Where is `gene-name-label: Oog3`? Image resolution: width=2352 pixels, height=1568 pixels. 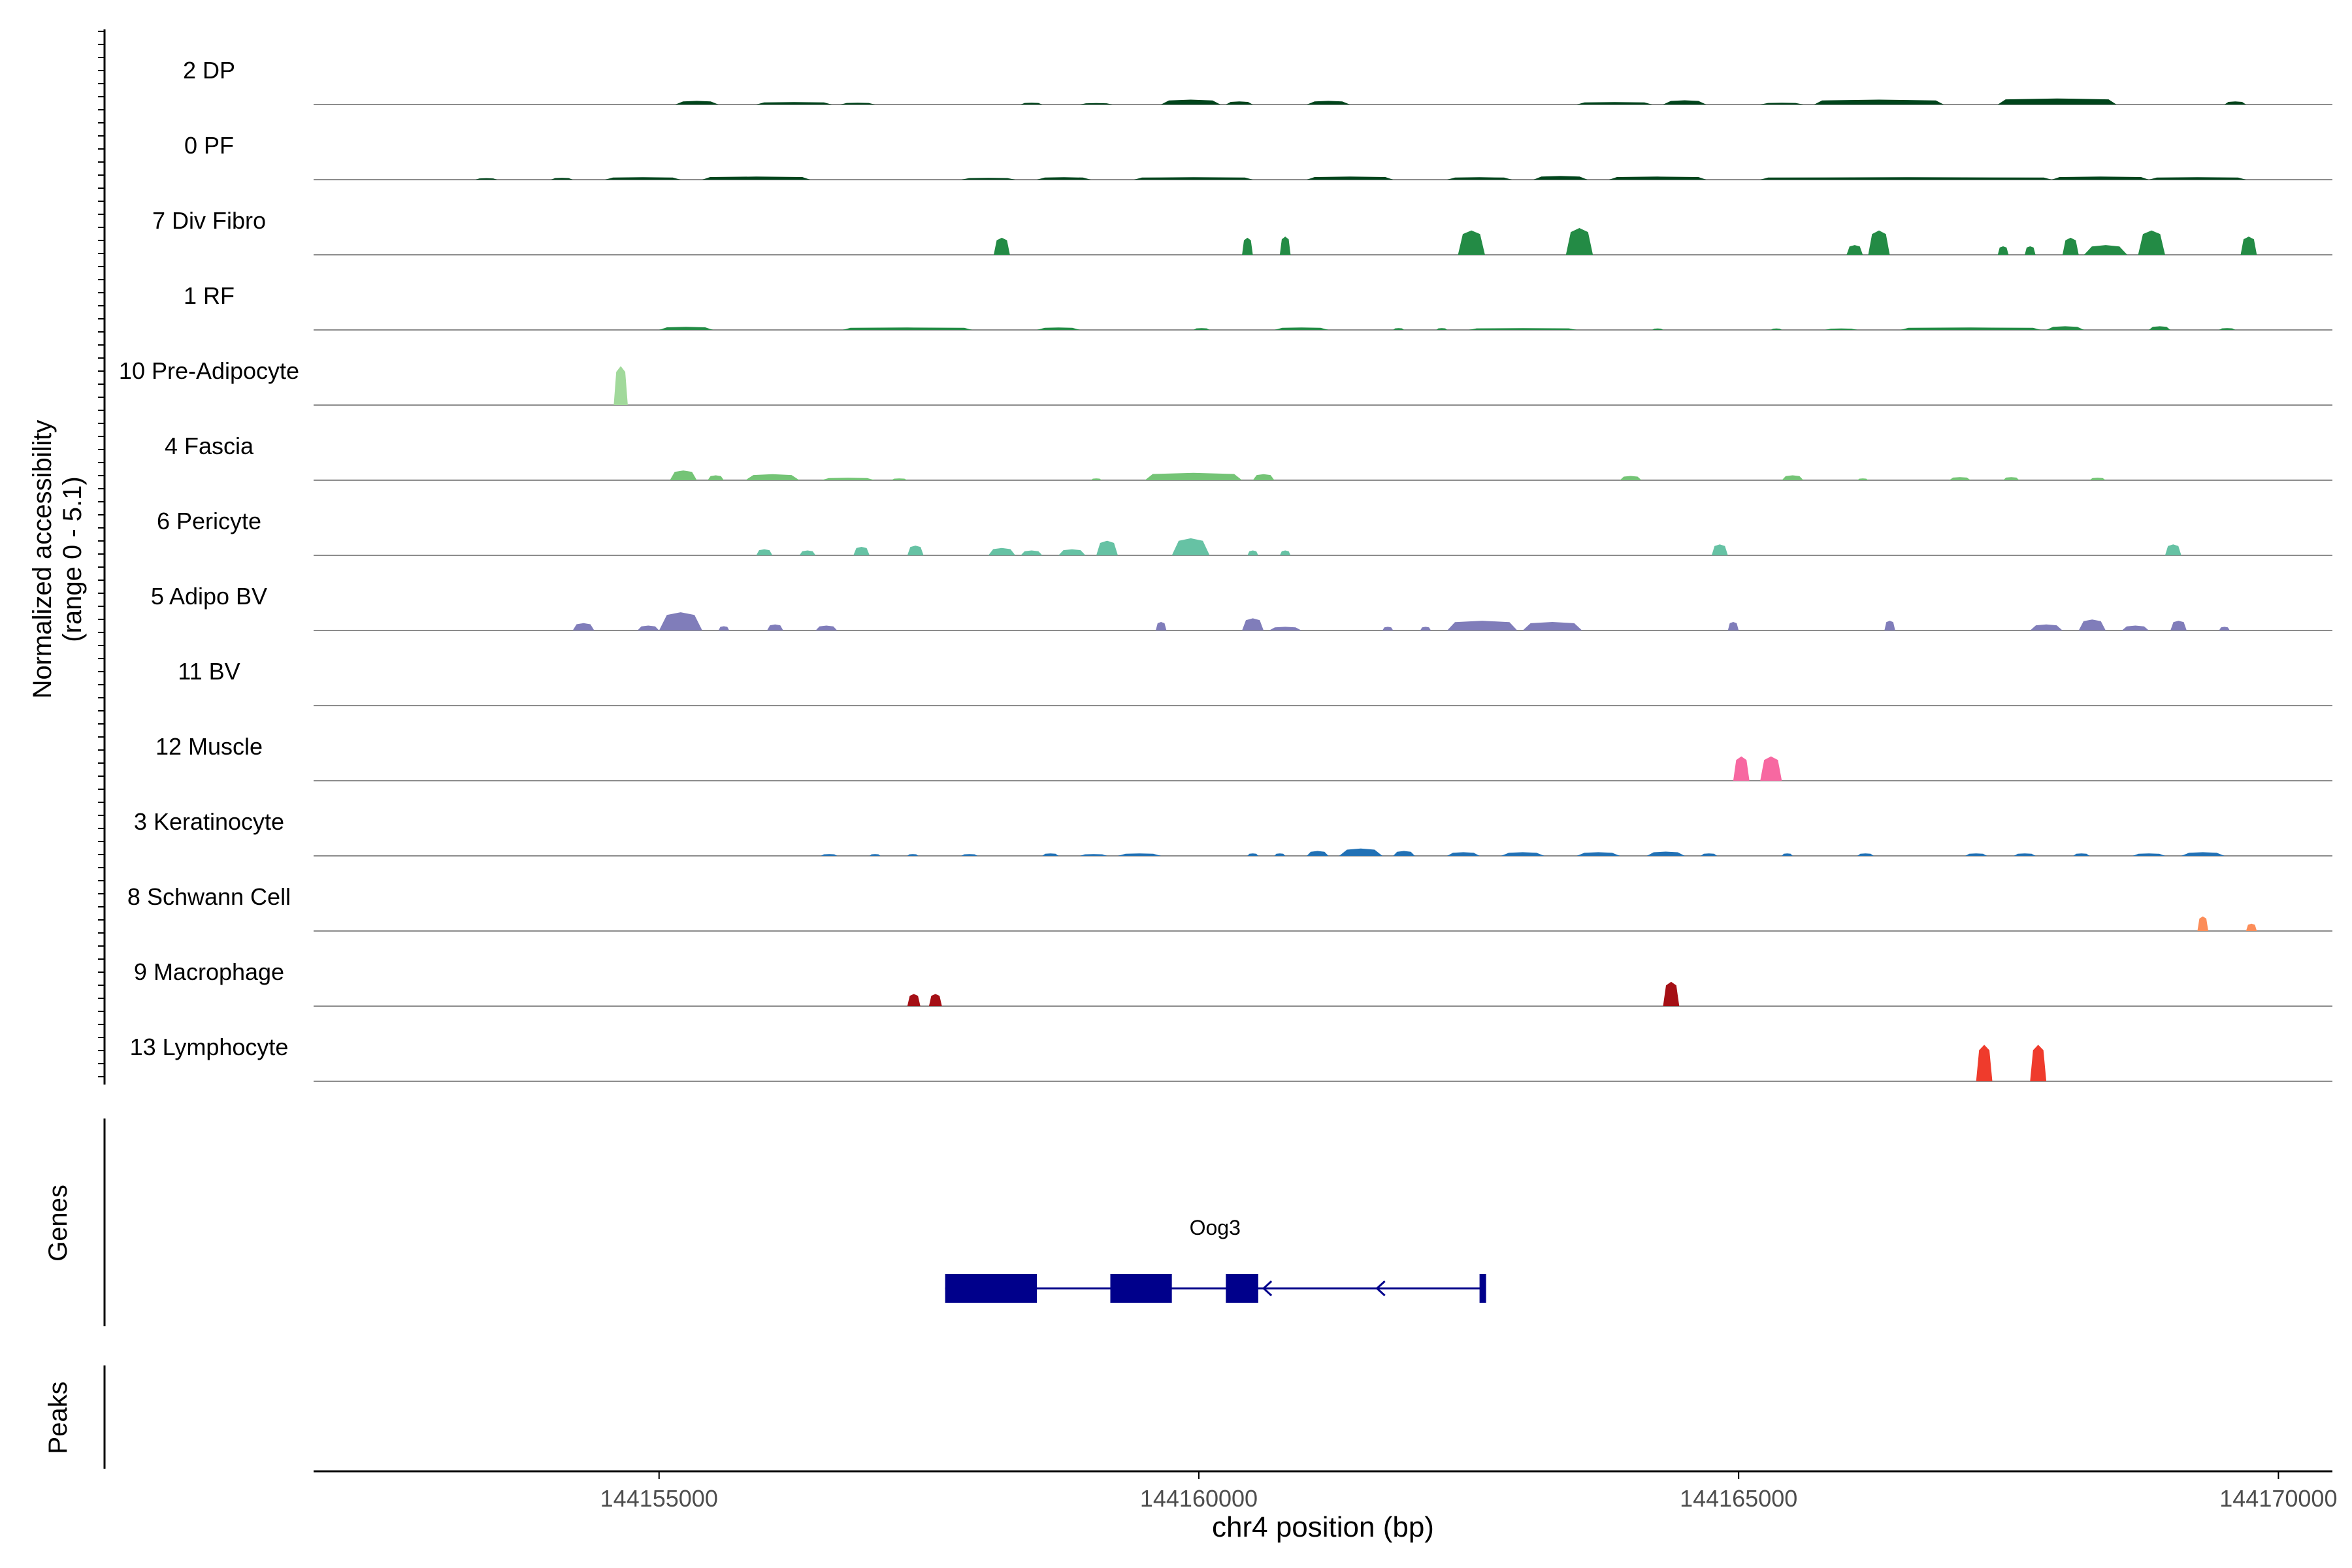
gene-name-label: Oog3 is located at coordinates (1215, 1227).